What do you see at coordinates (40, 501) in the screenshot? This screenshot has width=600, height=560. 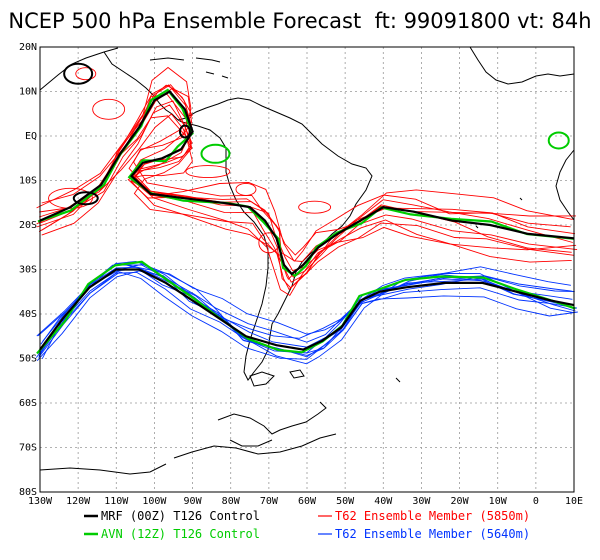 I see `lon-tick-label: 130W` at bounding box center [40, 501].